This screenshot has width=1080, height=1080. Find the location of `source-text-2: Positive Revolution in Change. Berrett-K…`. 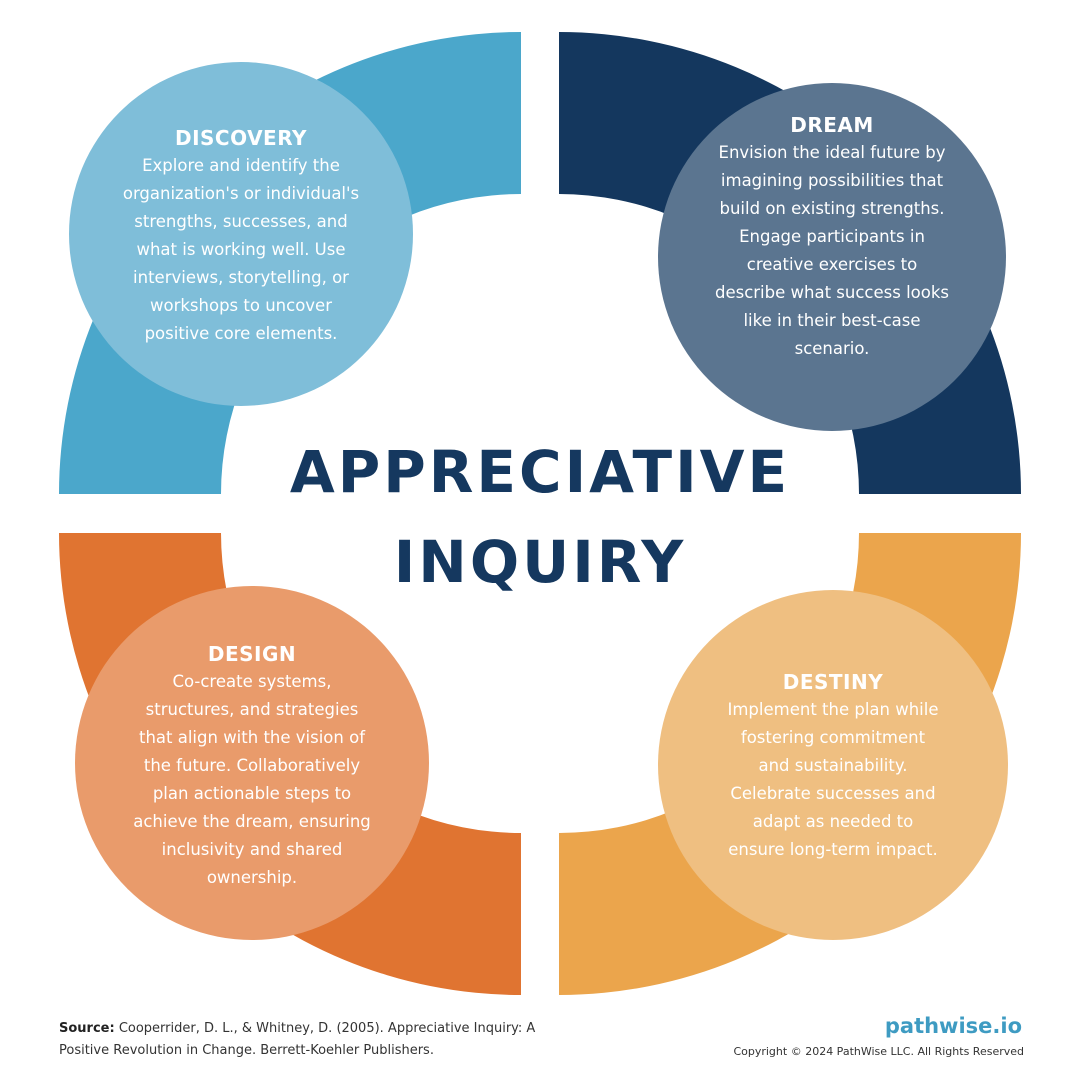

source-text-2: Positive Revolution in Change. Berrett-K… is located at coordinates (246, 1050).